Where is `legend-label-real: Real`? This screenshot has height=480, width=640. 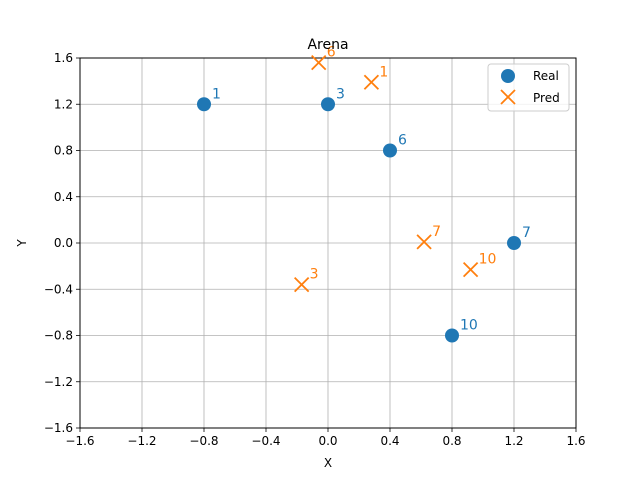 legend-label-real: Real is located at coordinates (546, 76).